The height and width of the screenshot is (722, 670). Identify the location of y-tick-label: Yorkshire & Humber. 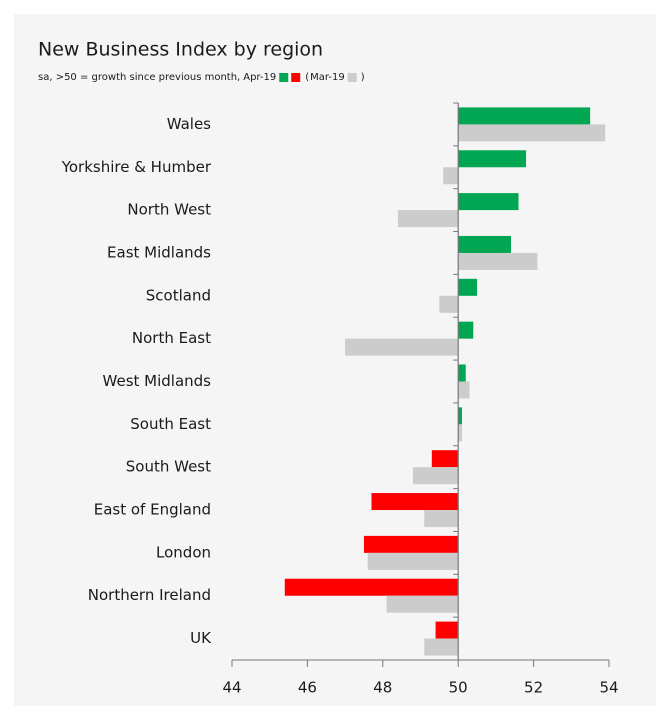
(136, 167).